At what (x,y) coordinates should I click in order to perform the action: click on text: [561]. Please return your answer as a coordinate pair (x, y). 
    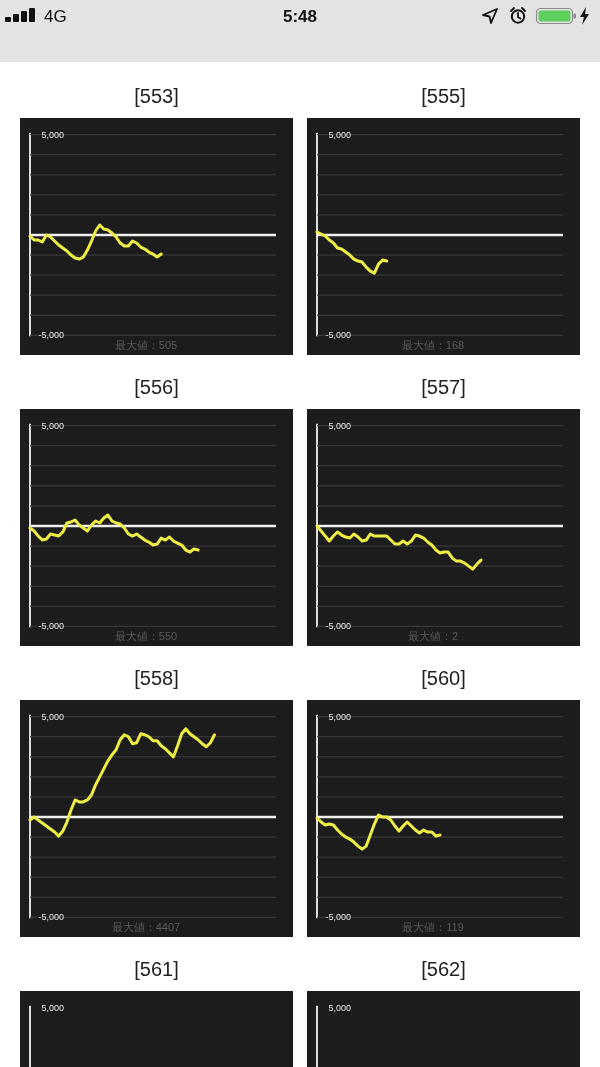
    Looking at the image, I should click on (156, 969).